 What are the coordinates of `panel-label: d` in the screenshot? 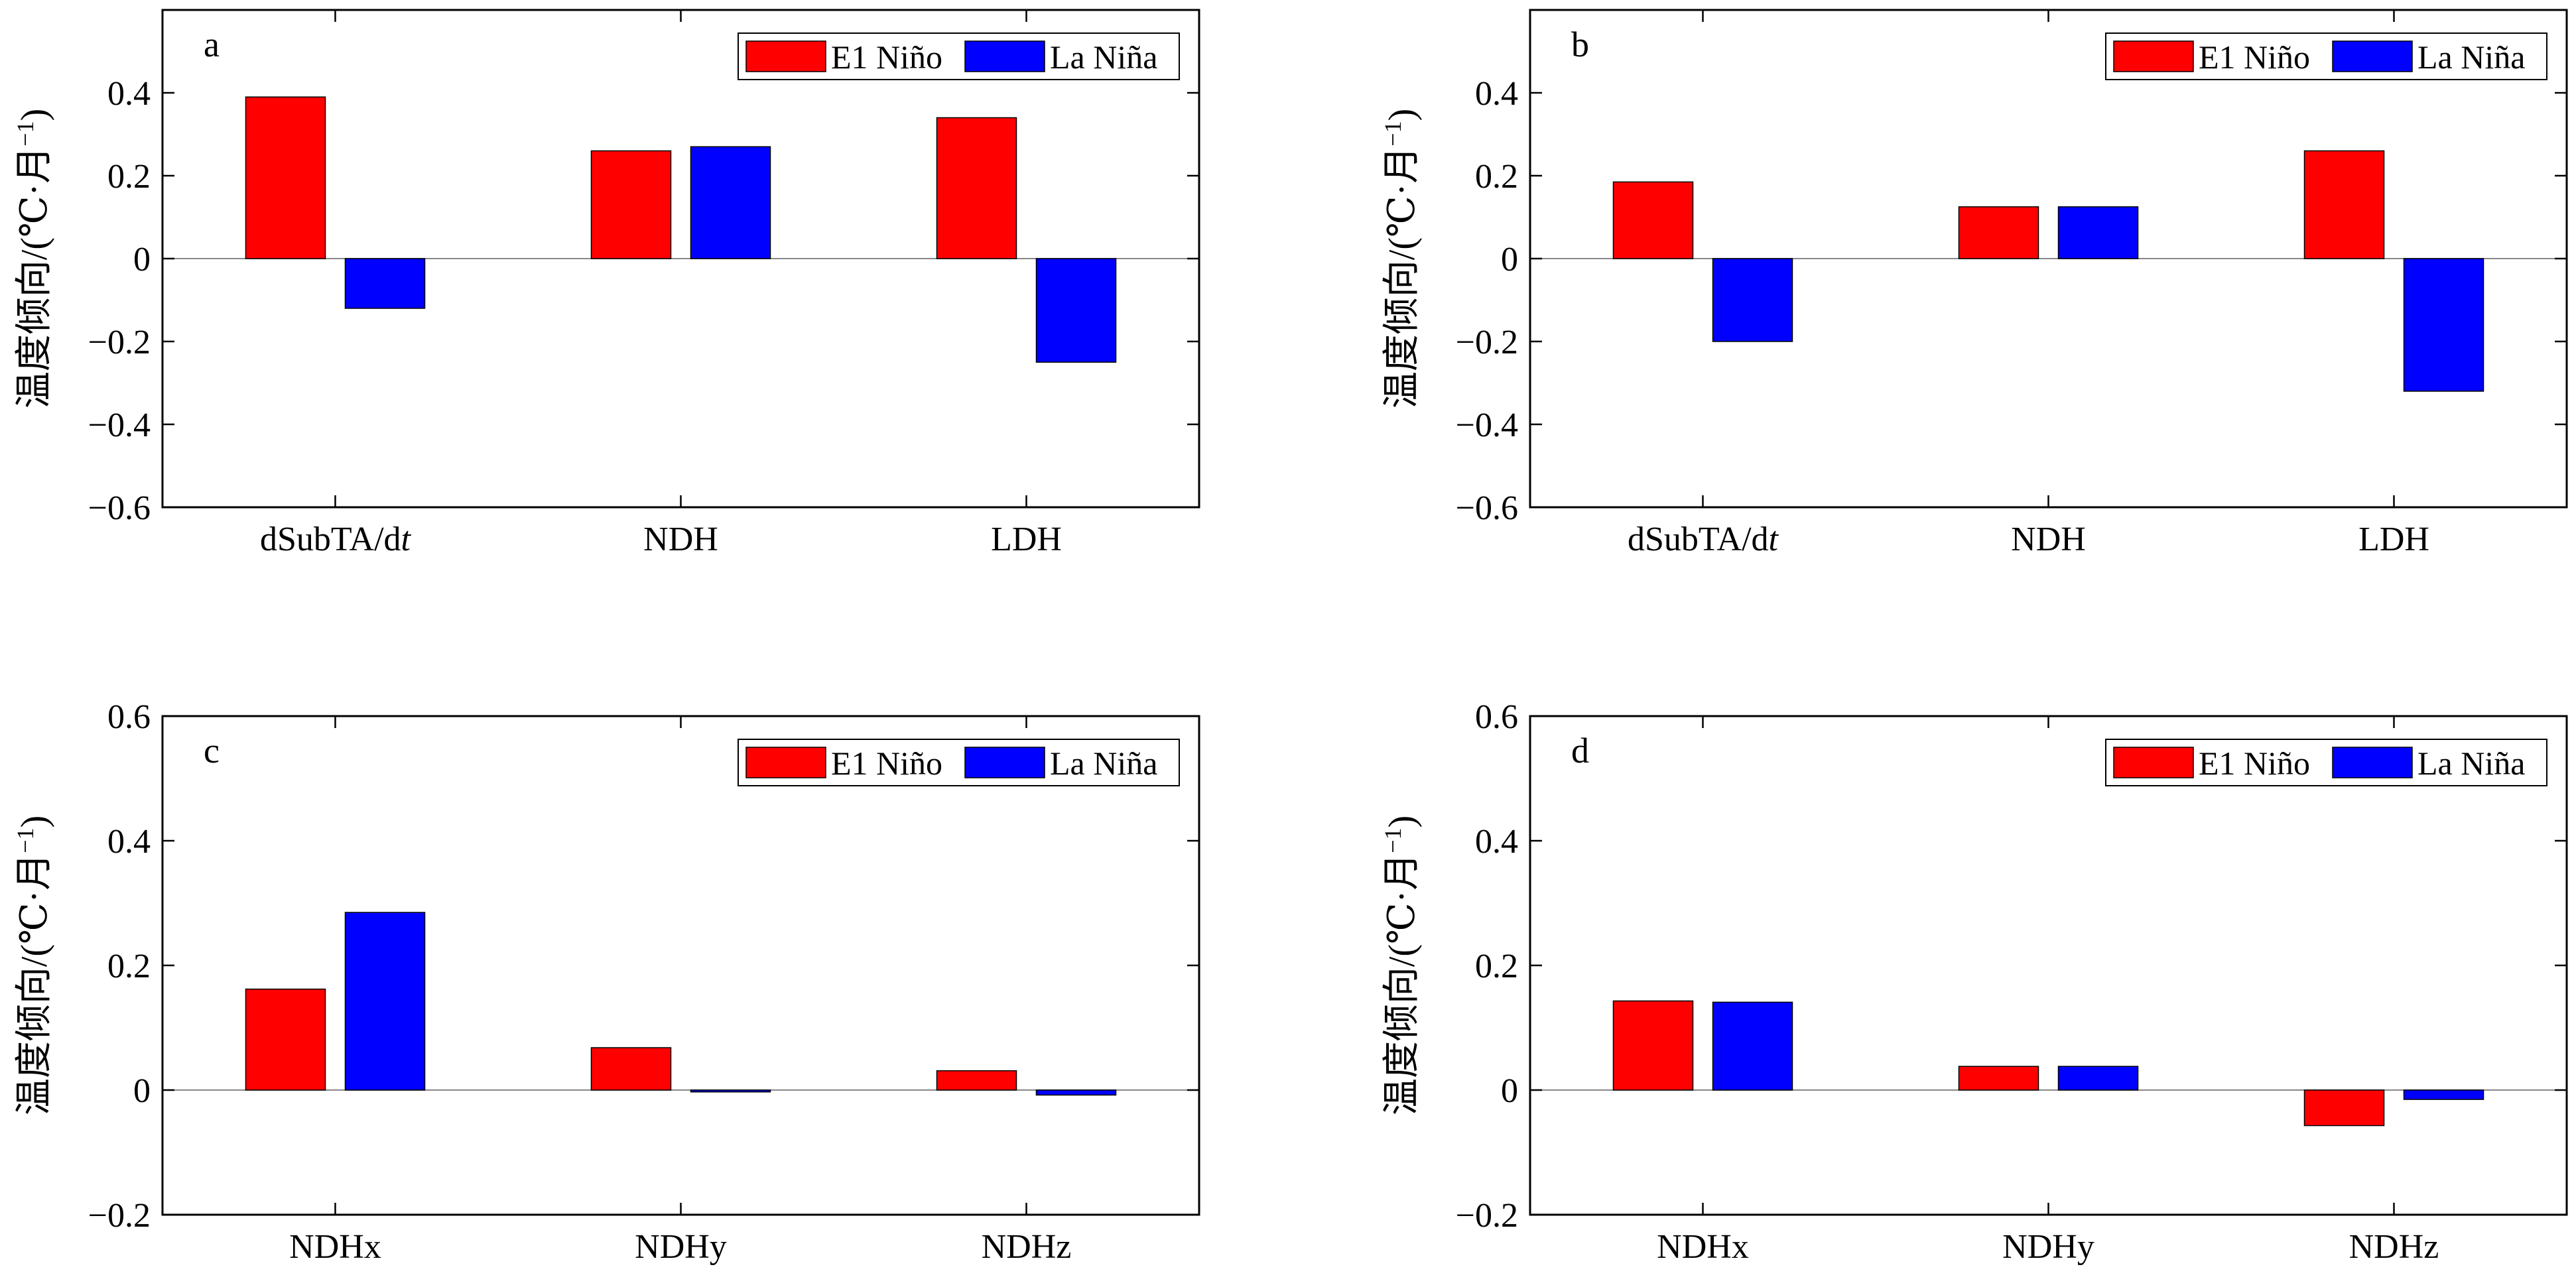 It's located at (1580, 750).